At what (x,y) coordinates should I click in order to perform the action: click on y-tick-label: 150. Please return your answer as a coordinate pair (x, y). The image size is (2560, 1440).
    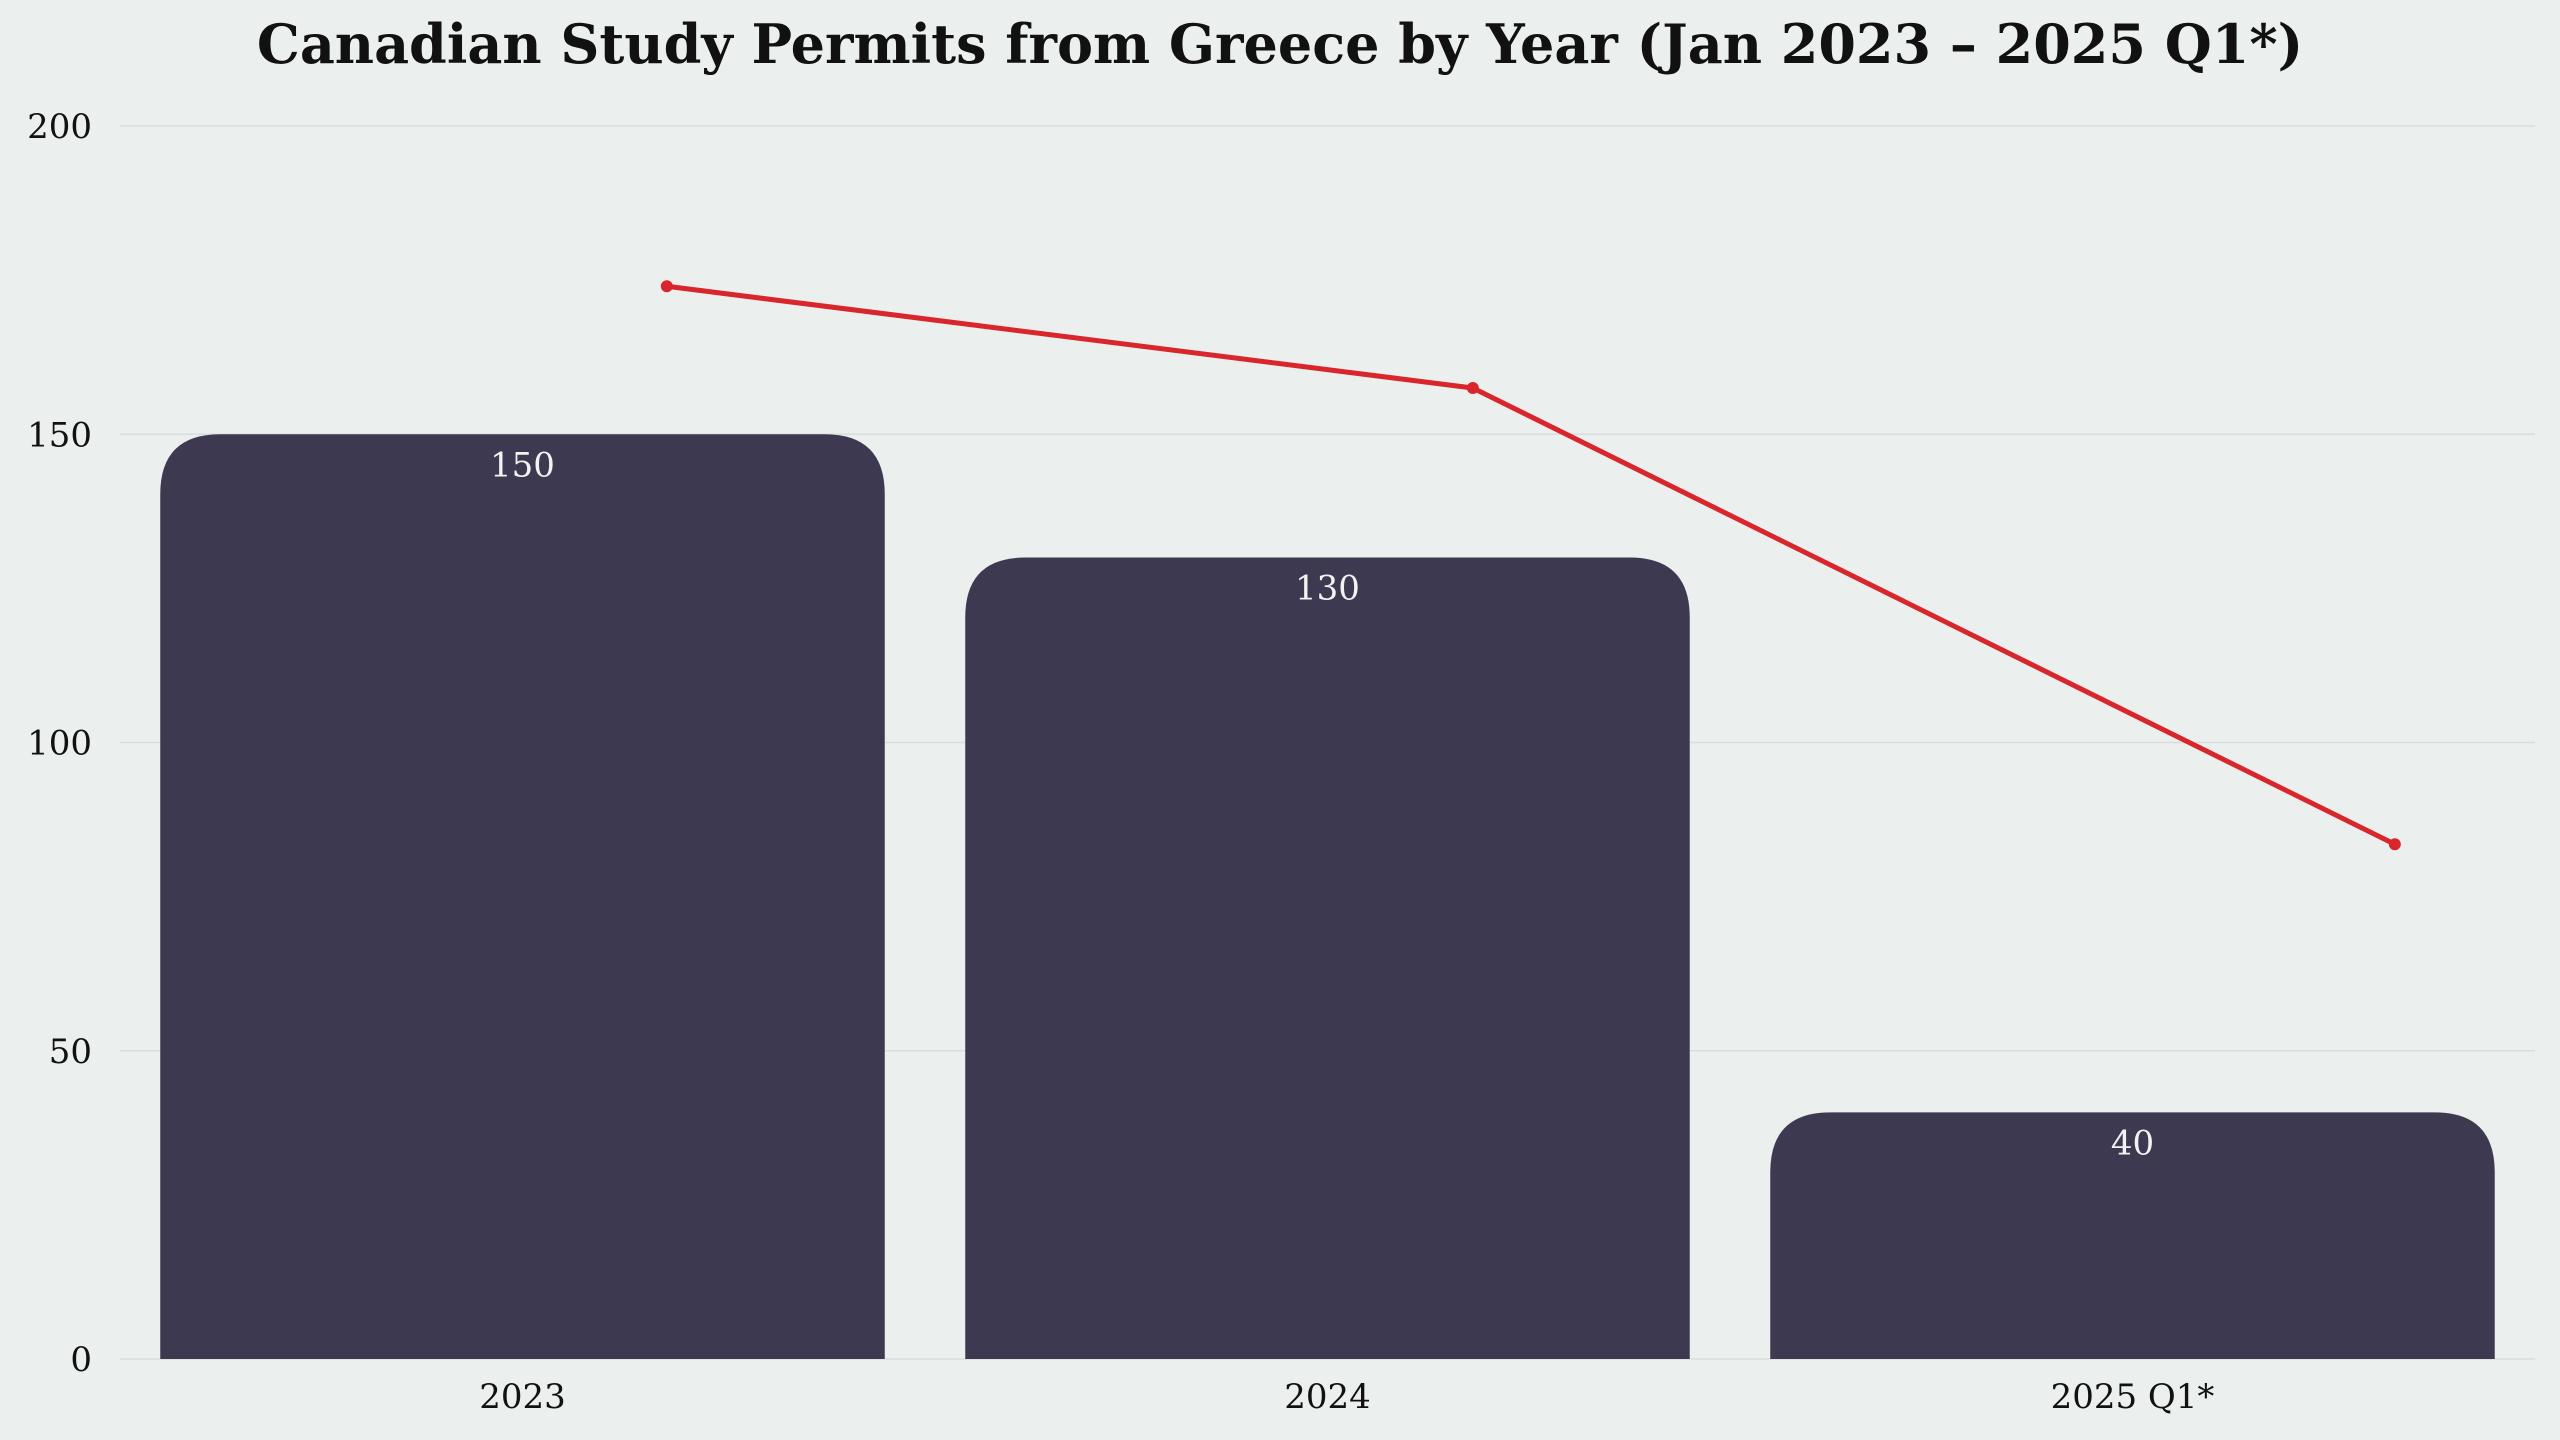
    Looking at the image, I should click on (59, 435).